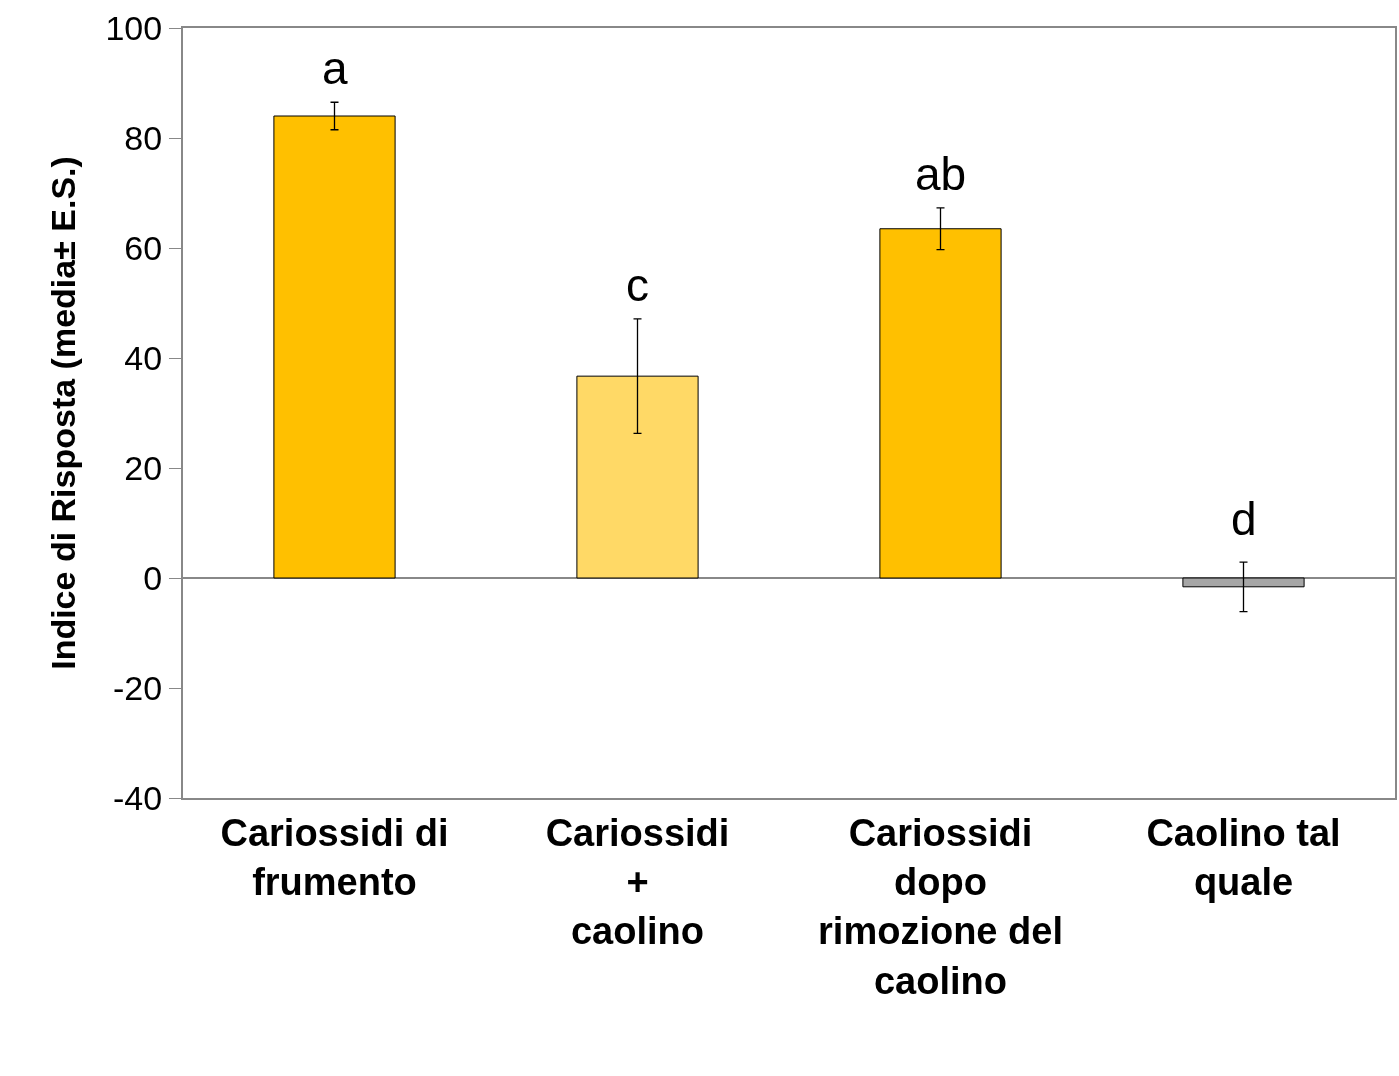 Image resolution: width=1399 pixels, height=1076 pixels. What do you see at coordinates (637, 882) in the screenshot?
I see `x-tick-label: Cariossidi + caolino` at bounding box center [637, 882].